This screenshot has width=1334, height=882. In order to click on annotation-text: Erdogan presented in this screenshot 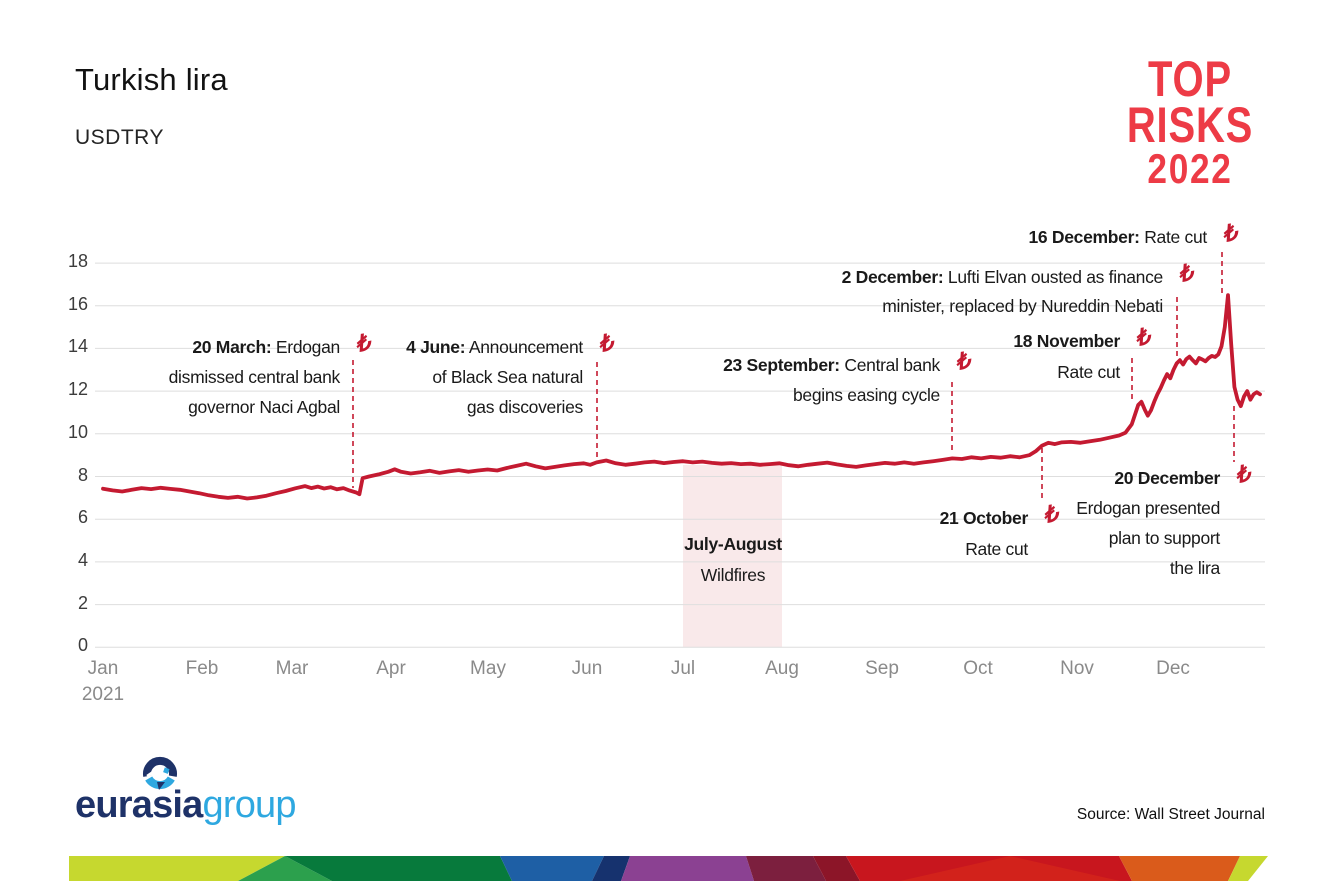, I will do `click(1148, 508)`.